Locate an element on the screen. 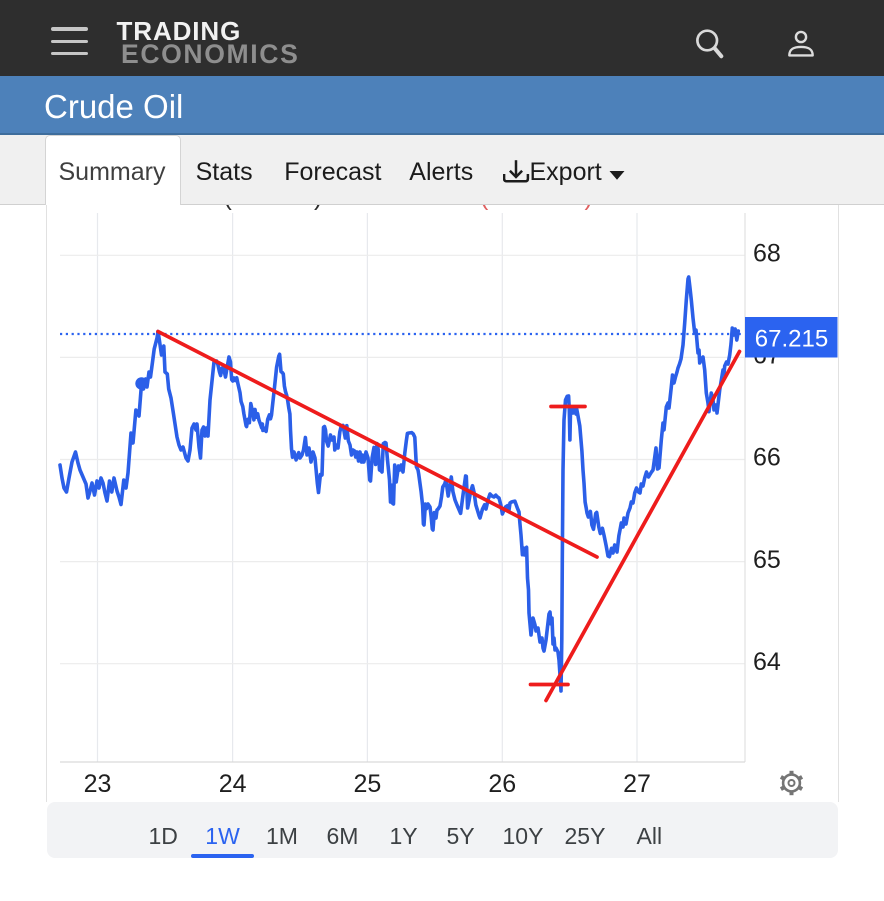  svg-text: 66 is located at coordinates (767, 458).